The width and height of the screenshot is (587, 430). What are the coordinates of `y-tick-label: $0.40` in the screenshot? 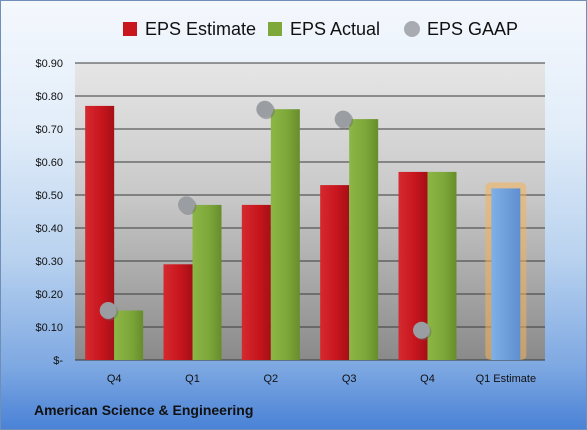 It's located at (49, 229).